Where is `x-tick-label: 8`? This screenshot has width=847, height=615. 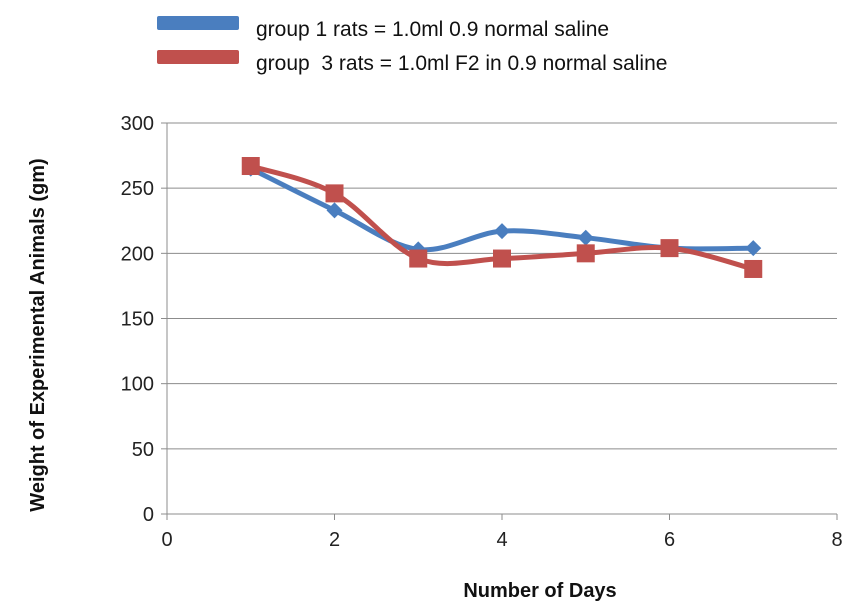 x-tick-label: 8 is located at coordinates (836, 540).